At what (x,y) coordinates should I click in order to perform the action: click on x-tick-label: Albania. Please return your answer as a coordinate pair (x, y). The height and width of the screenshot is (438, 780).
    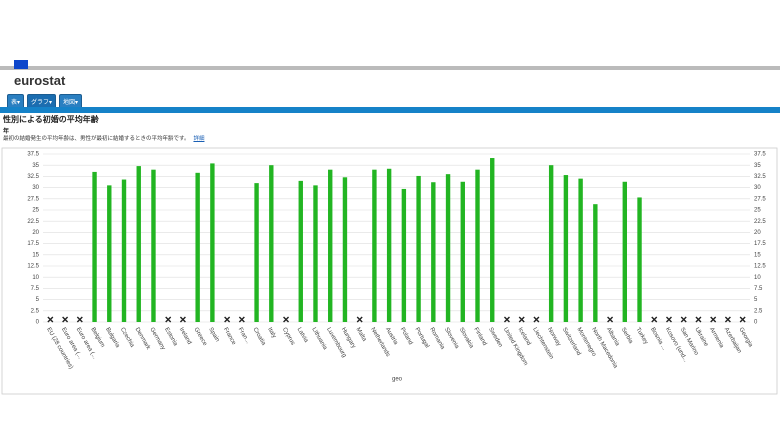
    Looking at the image, I should click on (613, 337).